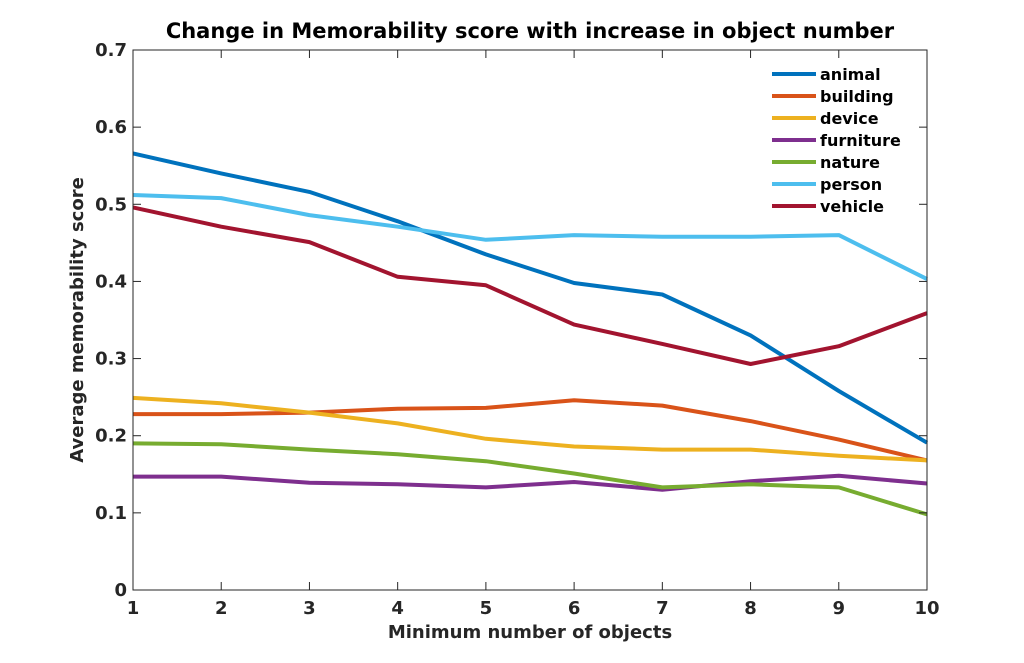 This screenshot has height=663, width=1024. Describe the element at coordinates (530, 632) in the screenshot. I see `x-axis-label: Minimum number of objects` at that location.